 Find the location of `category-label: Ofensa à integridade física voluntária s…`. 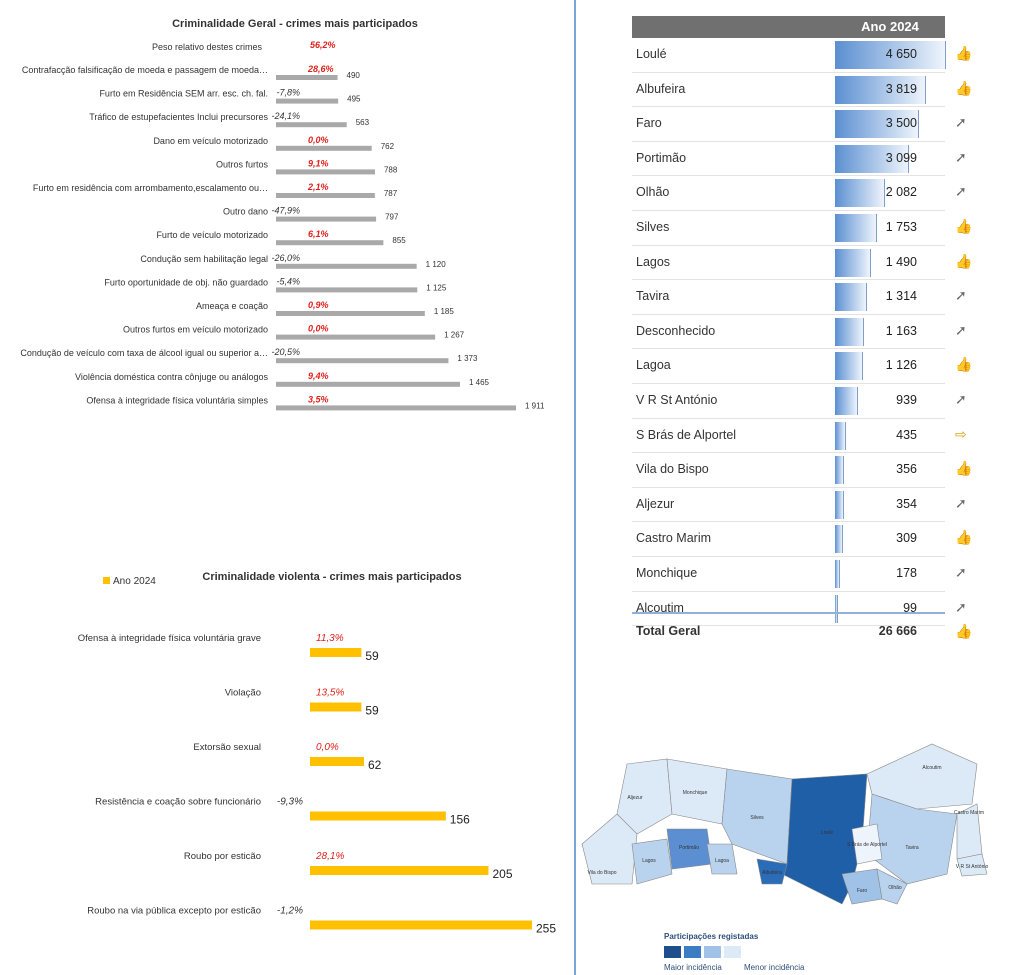

category-label: Ofensa à integridade física voluntária s… is located at coordinates (177, 400).